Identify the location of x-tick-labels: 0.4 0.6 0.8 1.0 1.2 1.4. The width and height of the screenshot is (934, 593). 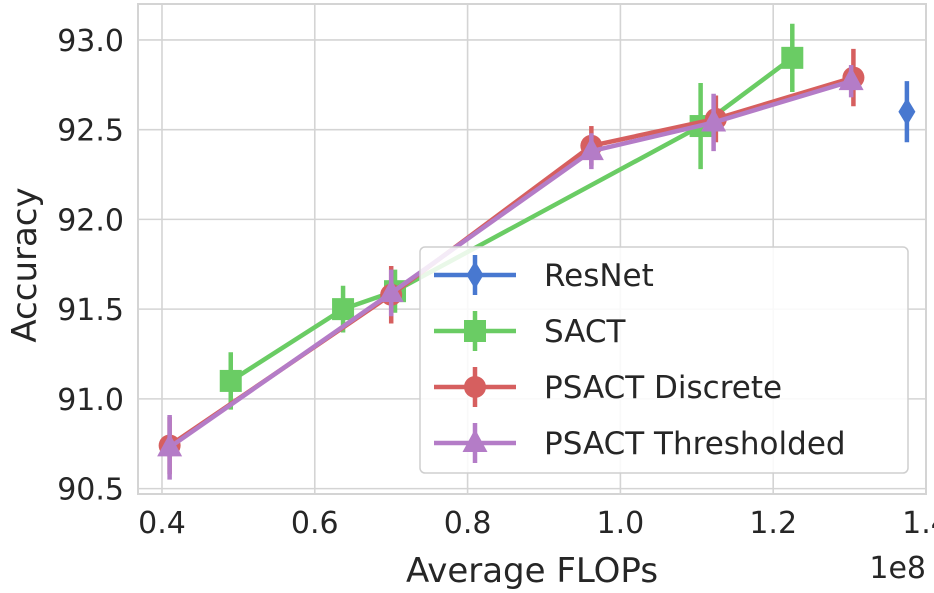
(536, 523).